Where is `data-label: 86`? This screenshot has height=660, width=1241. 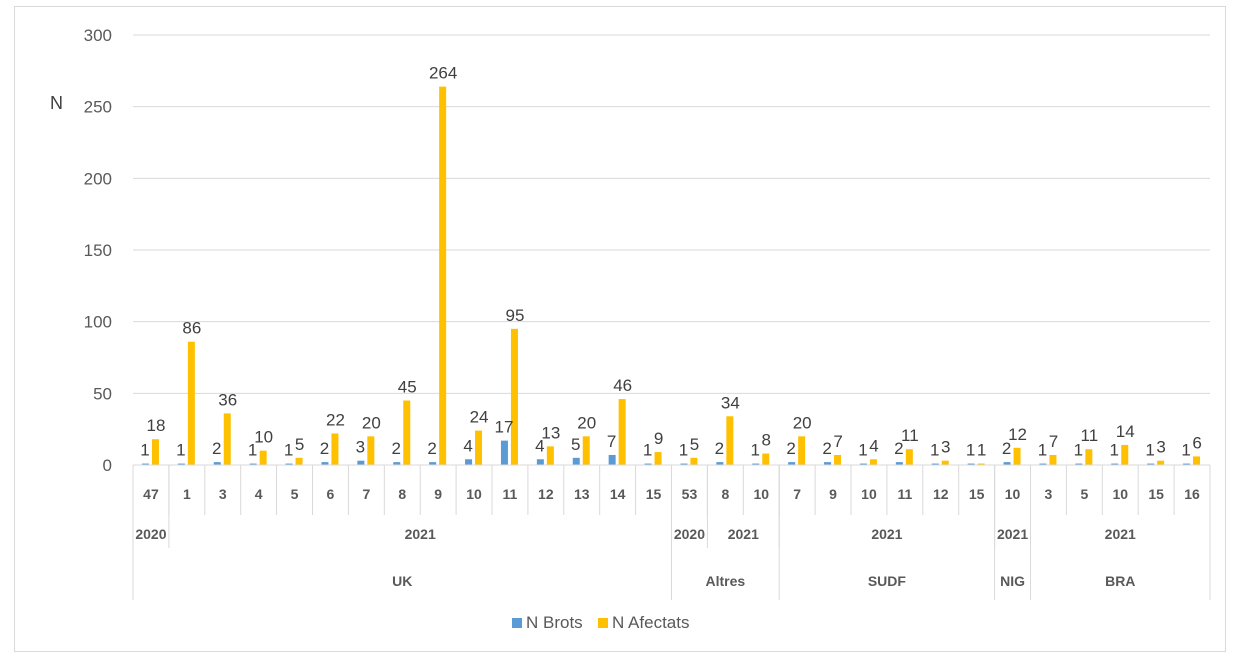 data-label: 86 is located at coordinates (191, 328).